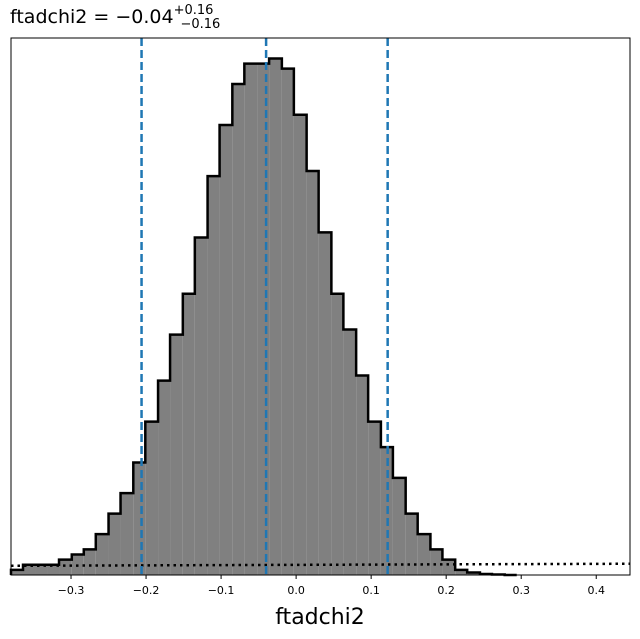  I want to click on x-tick-label: −0.1, so click(221, 590).